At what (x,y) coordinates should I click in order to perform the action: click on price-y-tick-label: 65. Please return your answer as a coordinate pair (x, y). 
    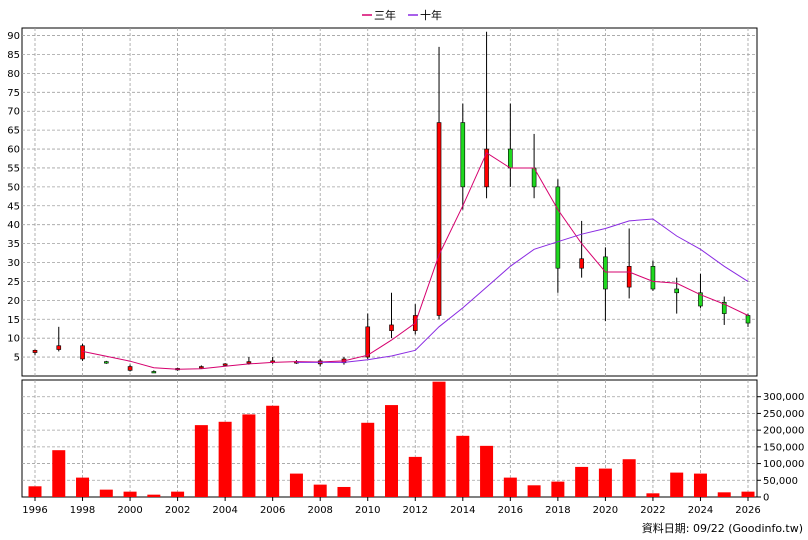
    Looking at the image, I should click on (13, 131).